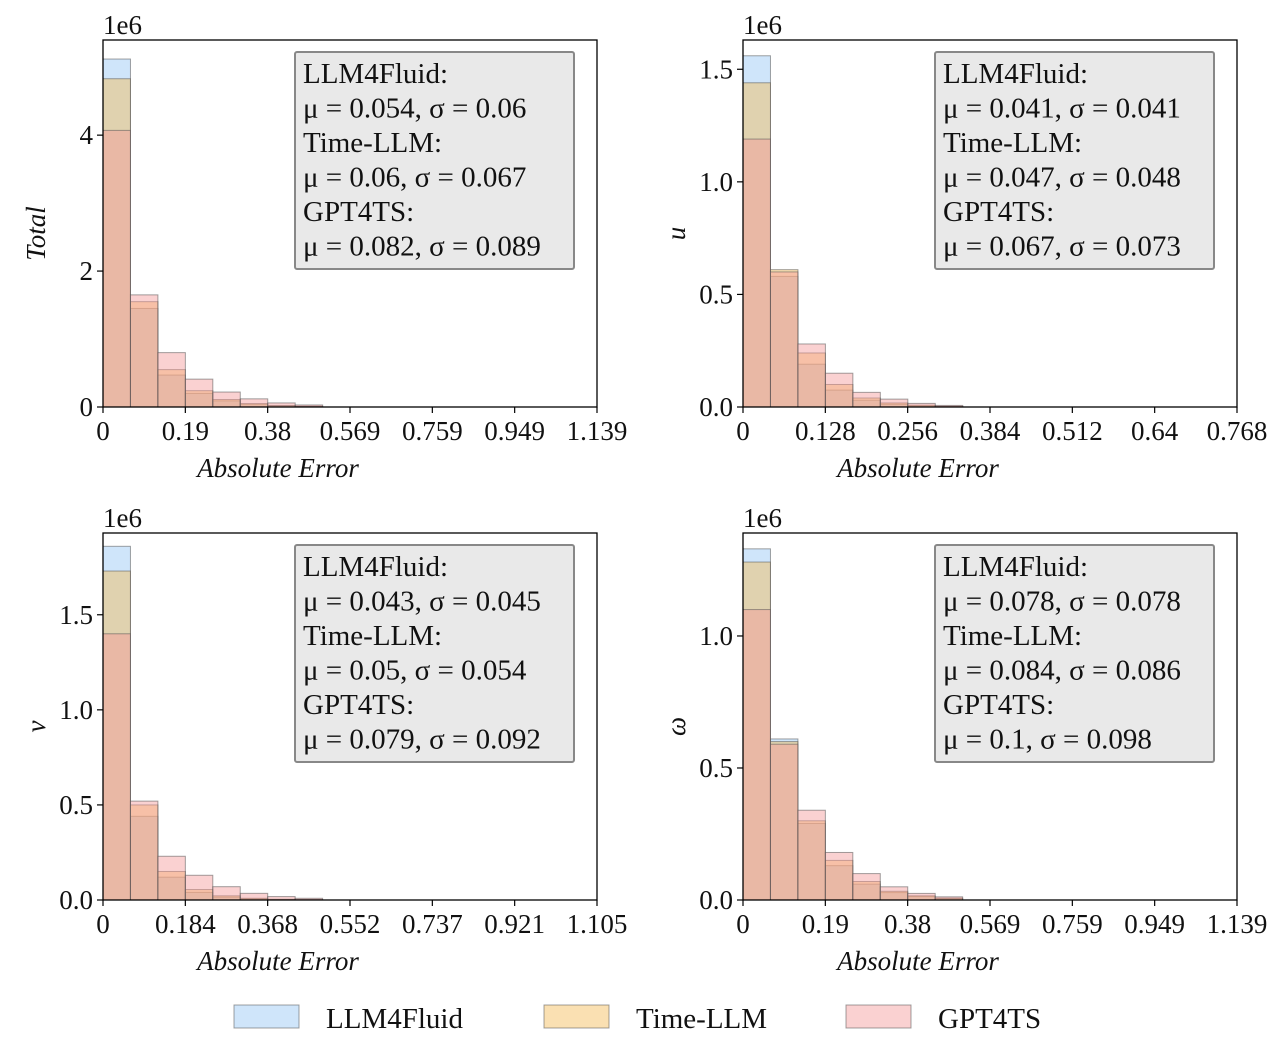 The height and width of the screenshot is (1062, 1287). Describe the element at coordinates (676, 726) in the screenshot. I see `y-axis-label: ω` at that location.